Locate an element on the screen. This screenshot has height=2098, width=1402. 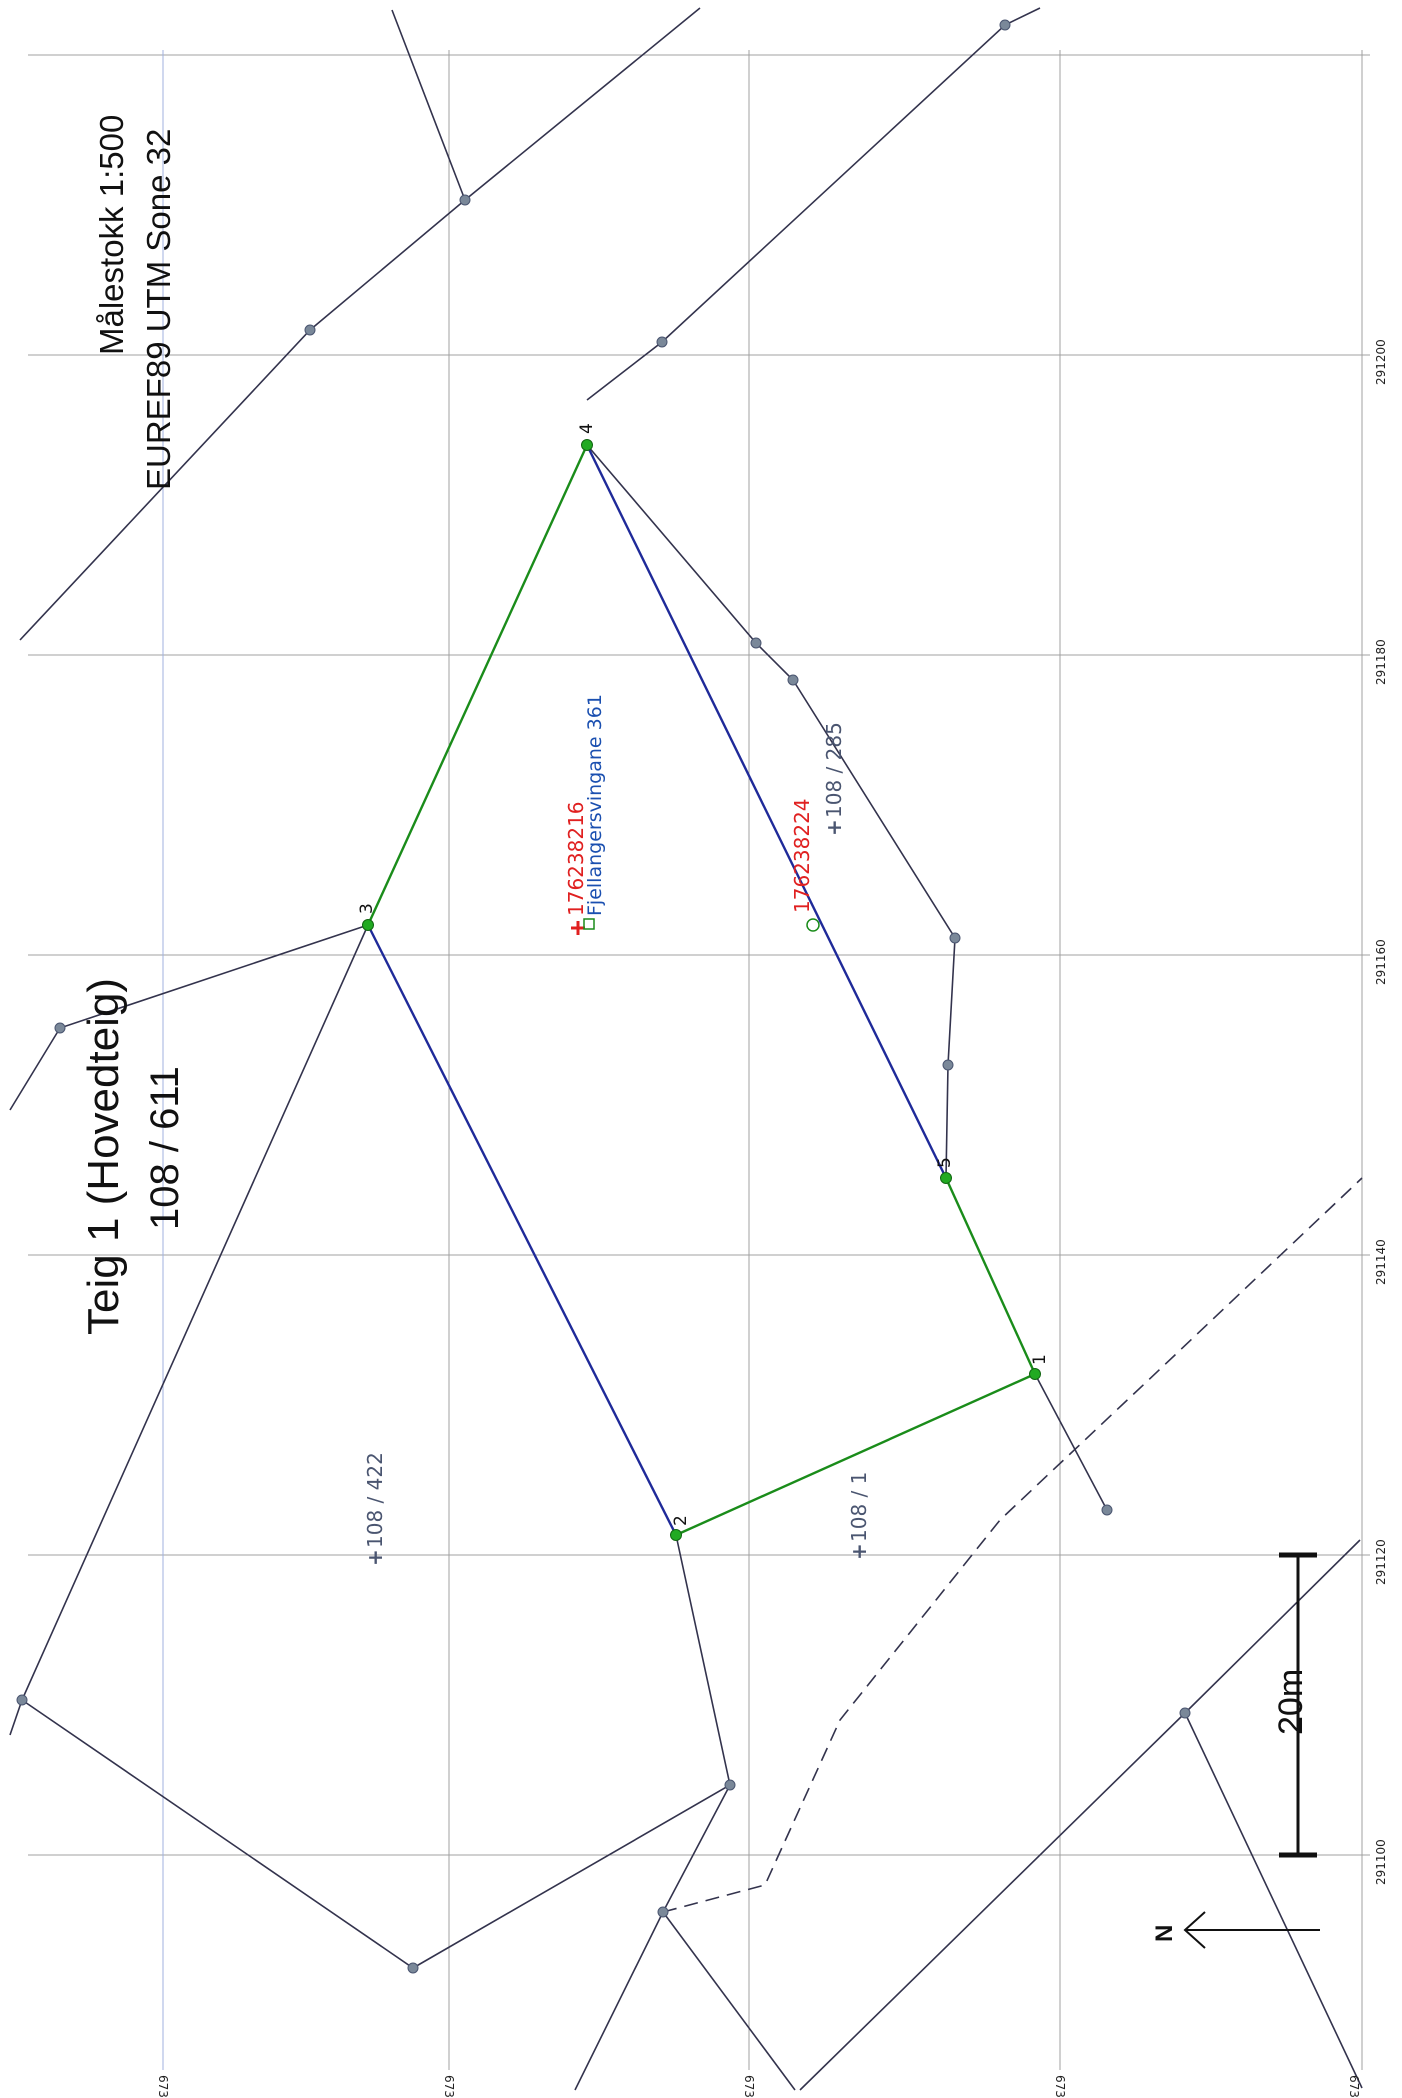
northing-tick-labels: 6739340 6739320 6739300 6739280 6739260 is located at coordinates (758, 2086).